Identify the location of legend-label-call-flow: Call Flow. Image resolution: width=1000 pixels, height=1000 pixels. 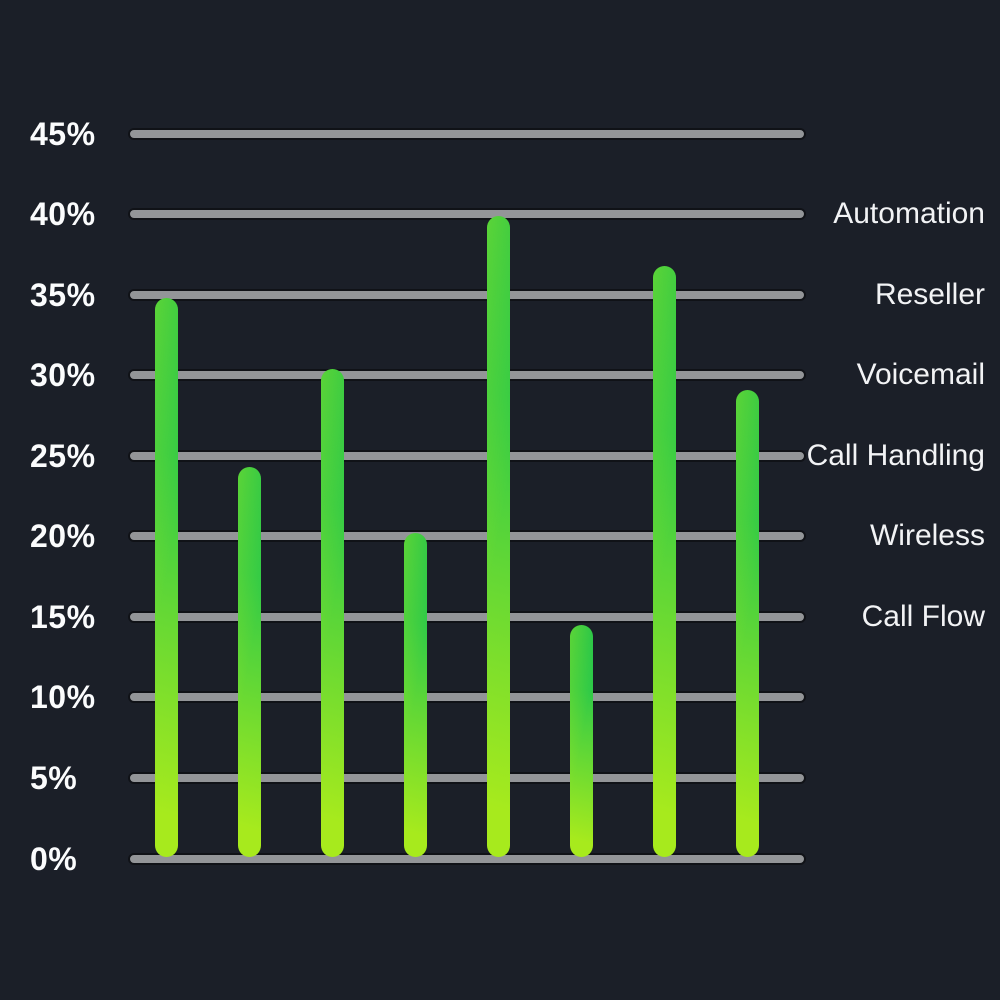
(923, 616).